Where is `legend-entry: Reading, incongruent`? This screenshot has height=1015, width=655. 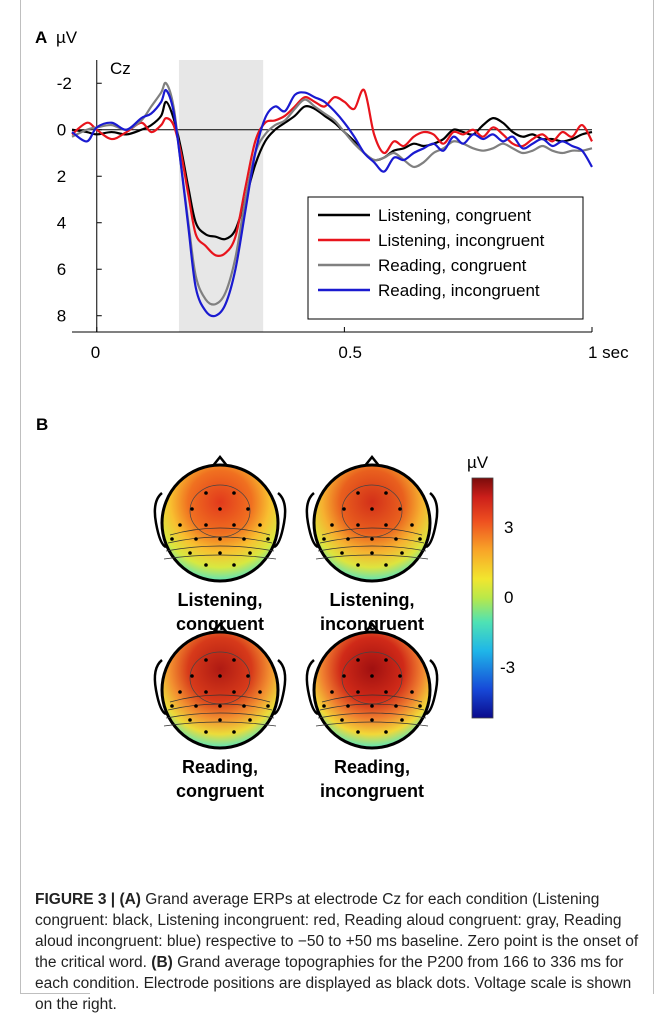 legend-entry: Reading, incongruent is located at coordinates (459, 290).